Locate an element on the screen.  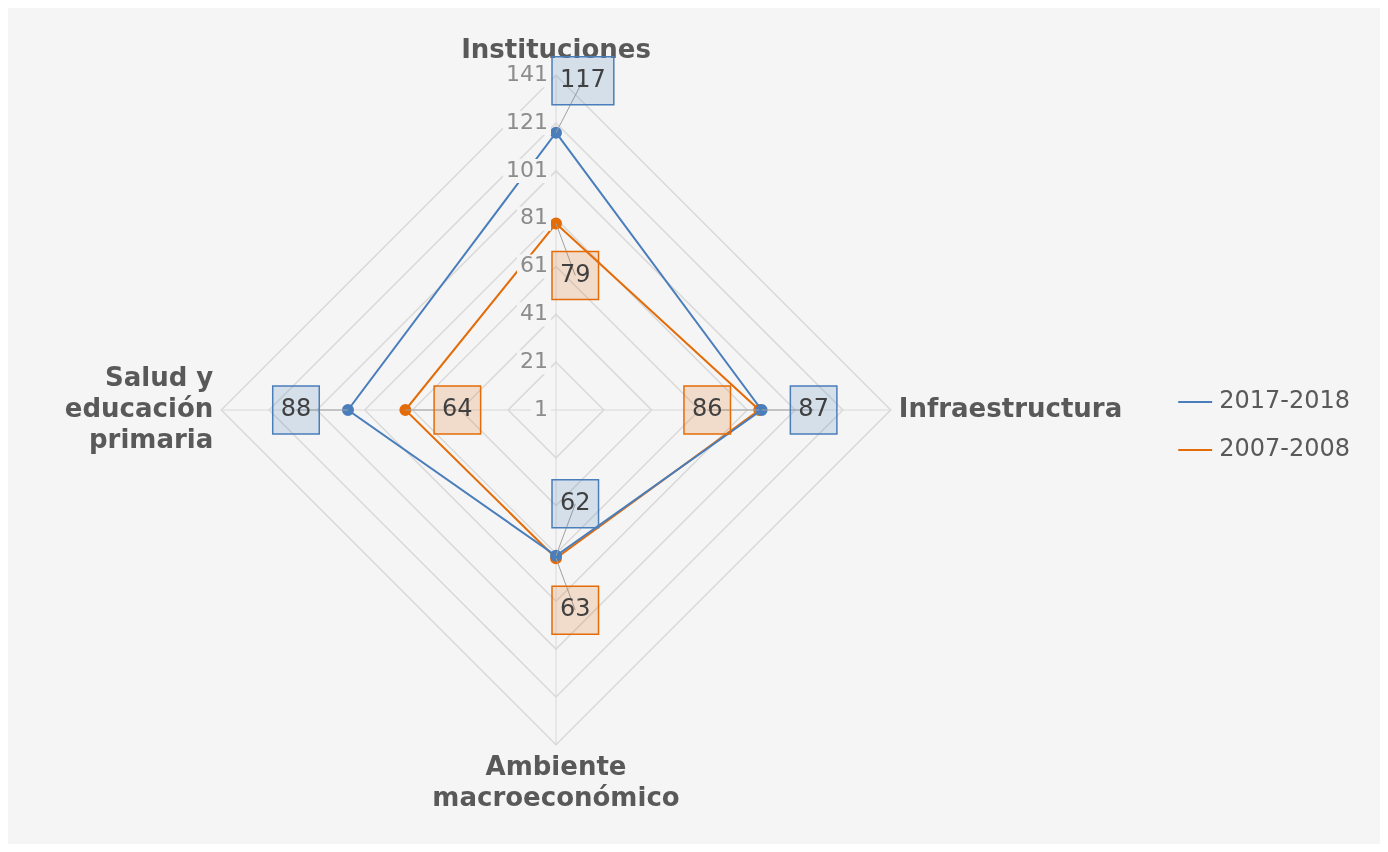
data-label: 117 is located at coordinates (583, 78).